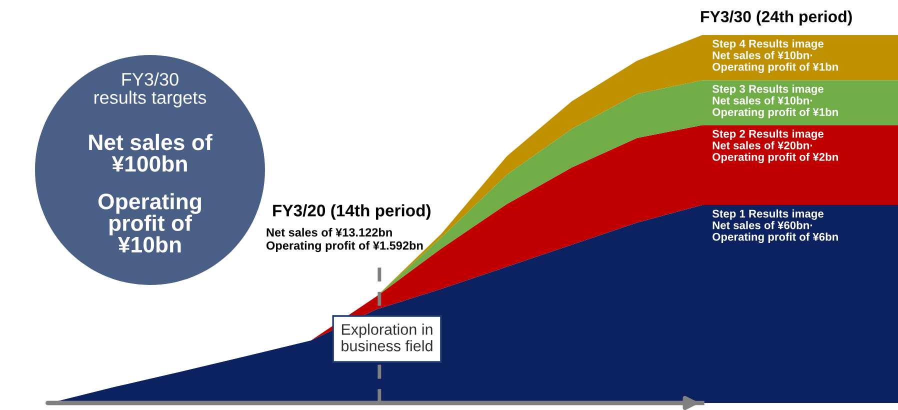 This screenshot has width=898, height=410. Describe the element at coordinates (150, 153) in the screenshot. I see `annotation: Net sales of ¥100bn` at that location.